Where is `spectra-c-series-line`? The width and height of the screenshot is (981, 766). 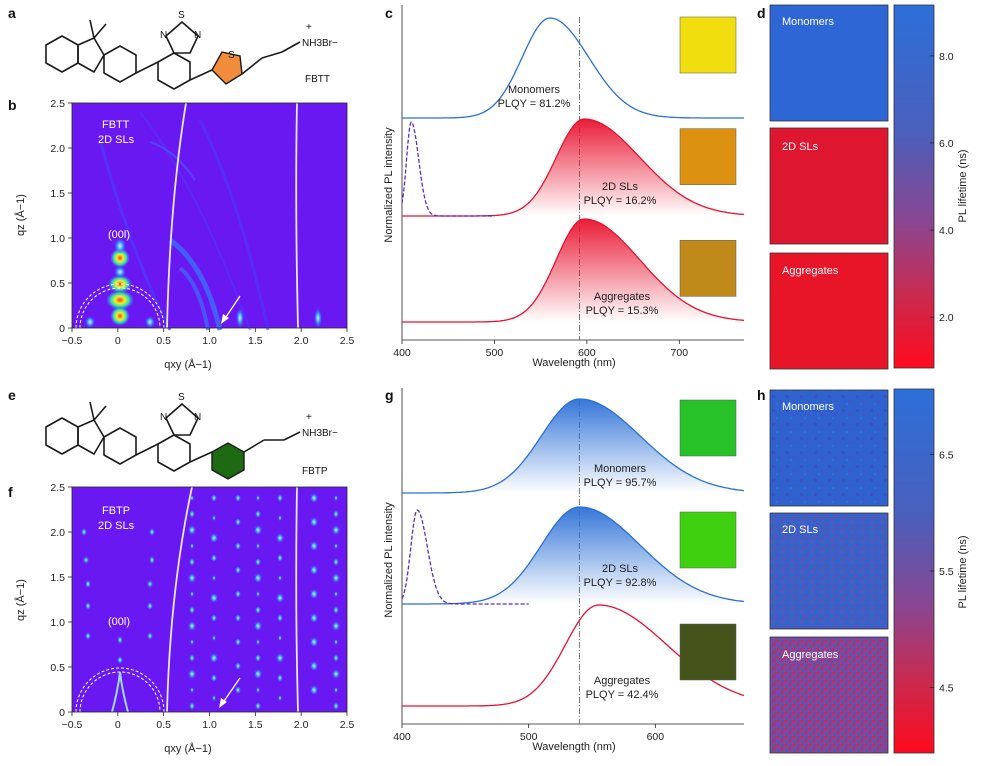
spectra-c-series-line is located at coordinates (573, 270).